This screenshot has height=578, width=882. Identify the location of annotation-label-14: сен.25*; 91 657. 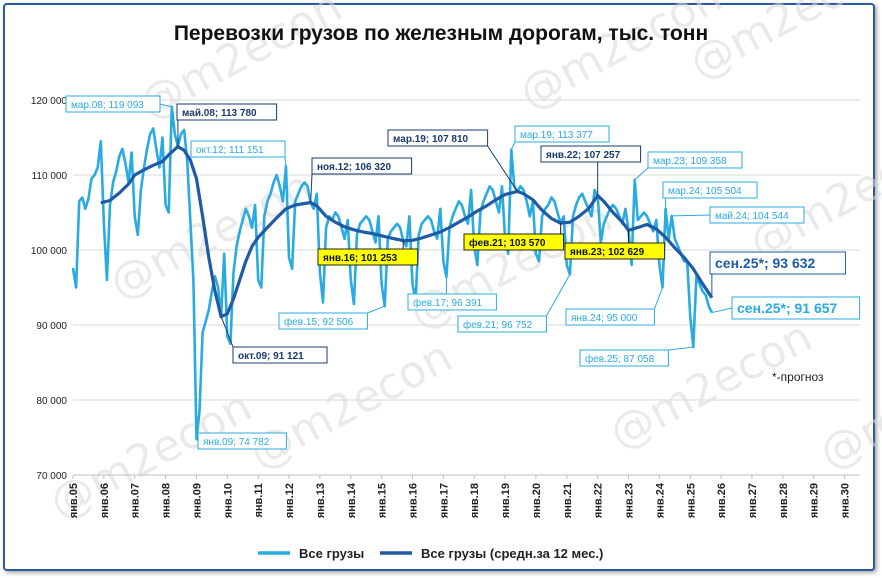
(787, 308).